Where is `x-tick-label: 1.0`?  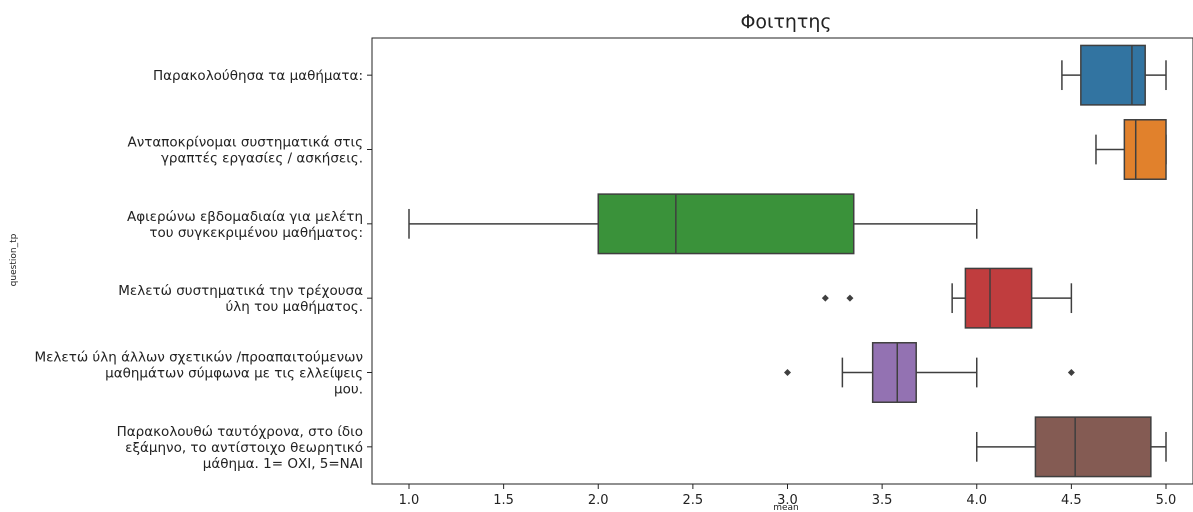
x-tick-label: 1.0 is located at coordinates (409, 500).